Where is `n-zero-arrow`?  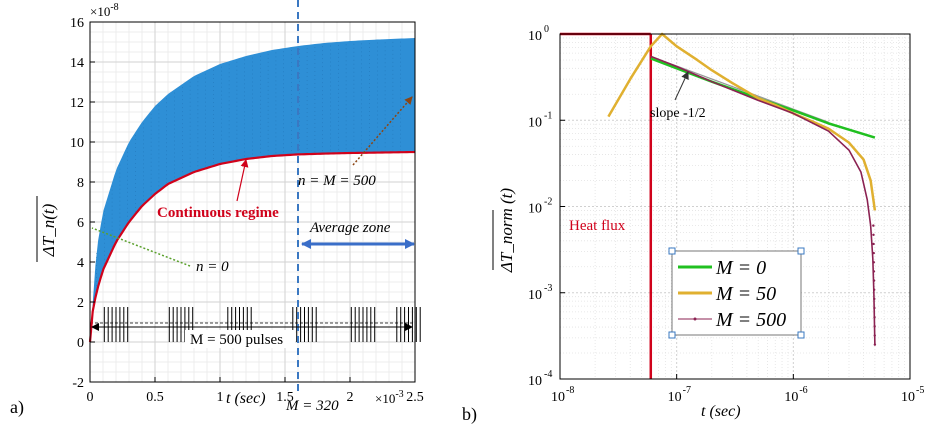
n-zero-arrow is located at coordinates (141, 247).